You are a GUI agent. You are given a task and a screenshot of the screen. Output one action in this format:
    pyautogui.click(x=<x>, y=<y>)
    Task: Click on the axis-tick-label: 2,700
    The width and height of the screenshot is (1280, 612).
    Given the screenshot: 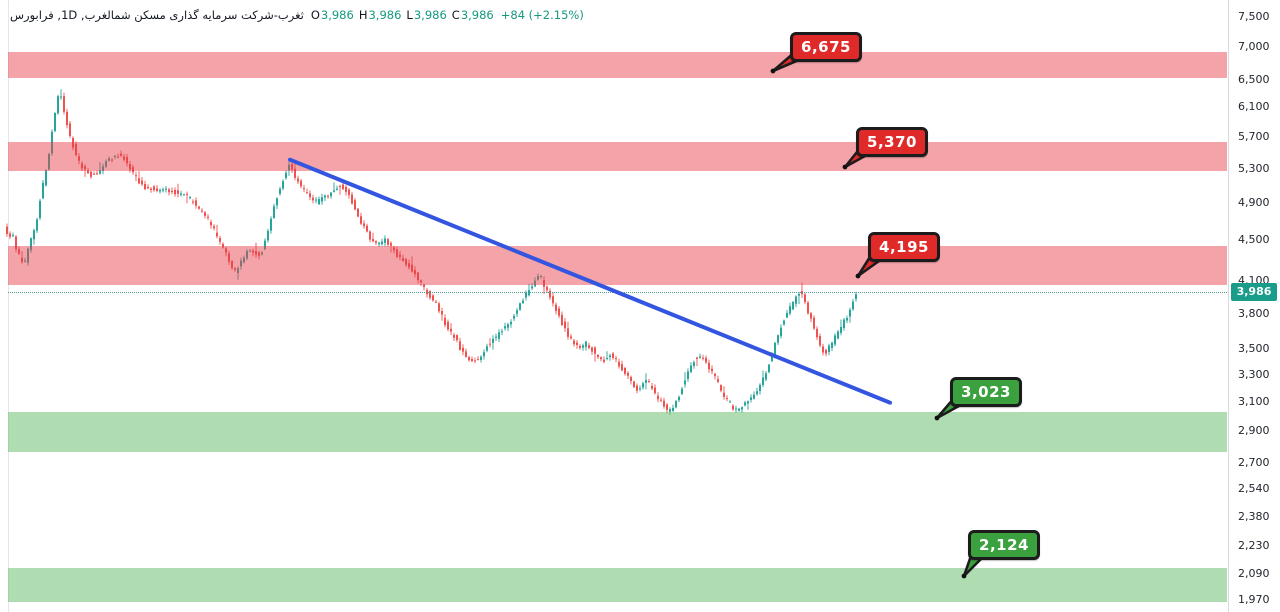 What is the action you would take?
    pyautogui.click(x=1254, y=462)
    